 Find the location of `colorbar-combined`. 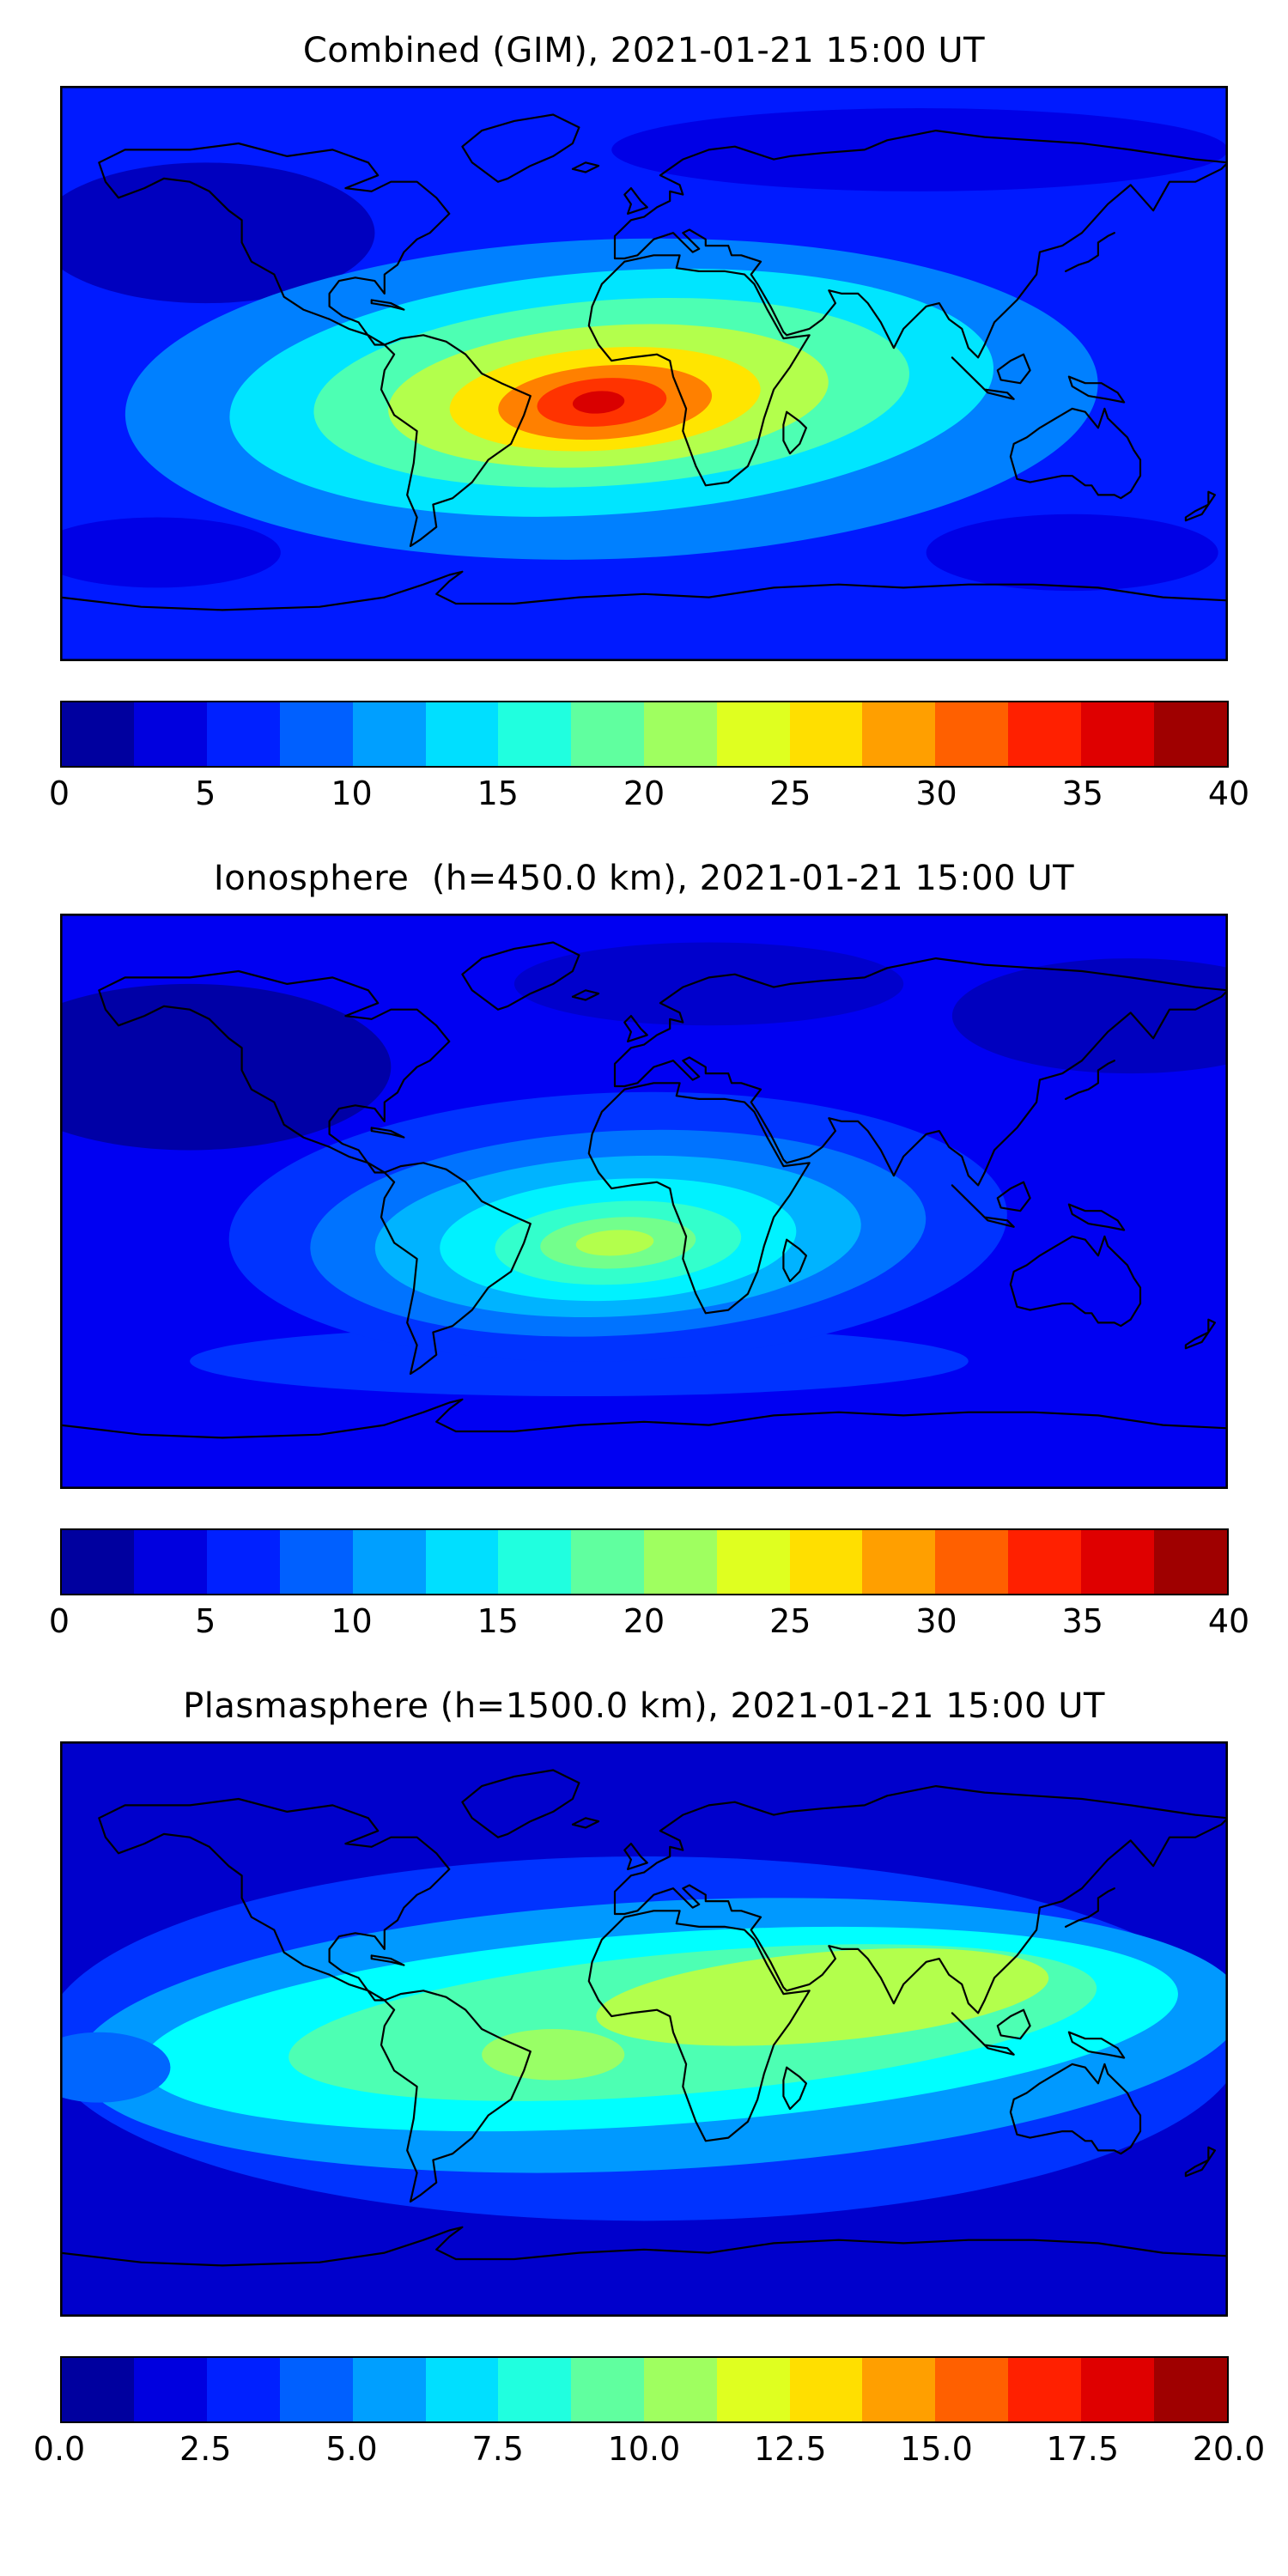

colorbar-combined is located at coordinates (644, 735).